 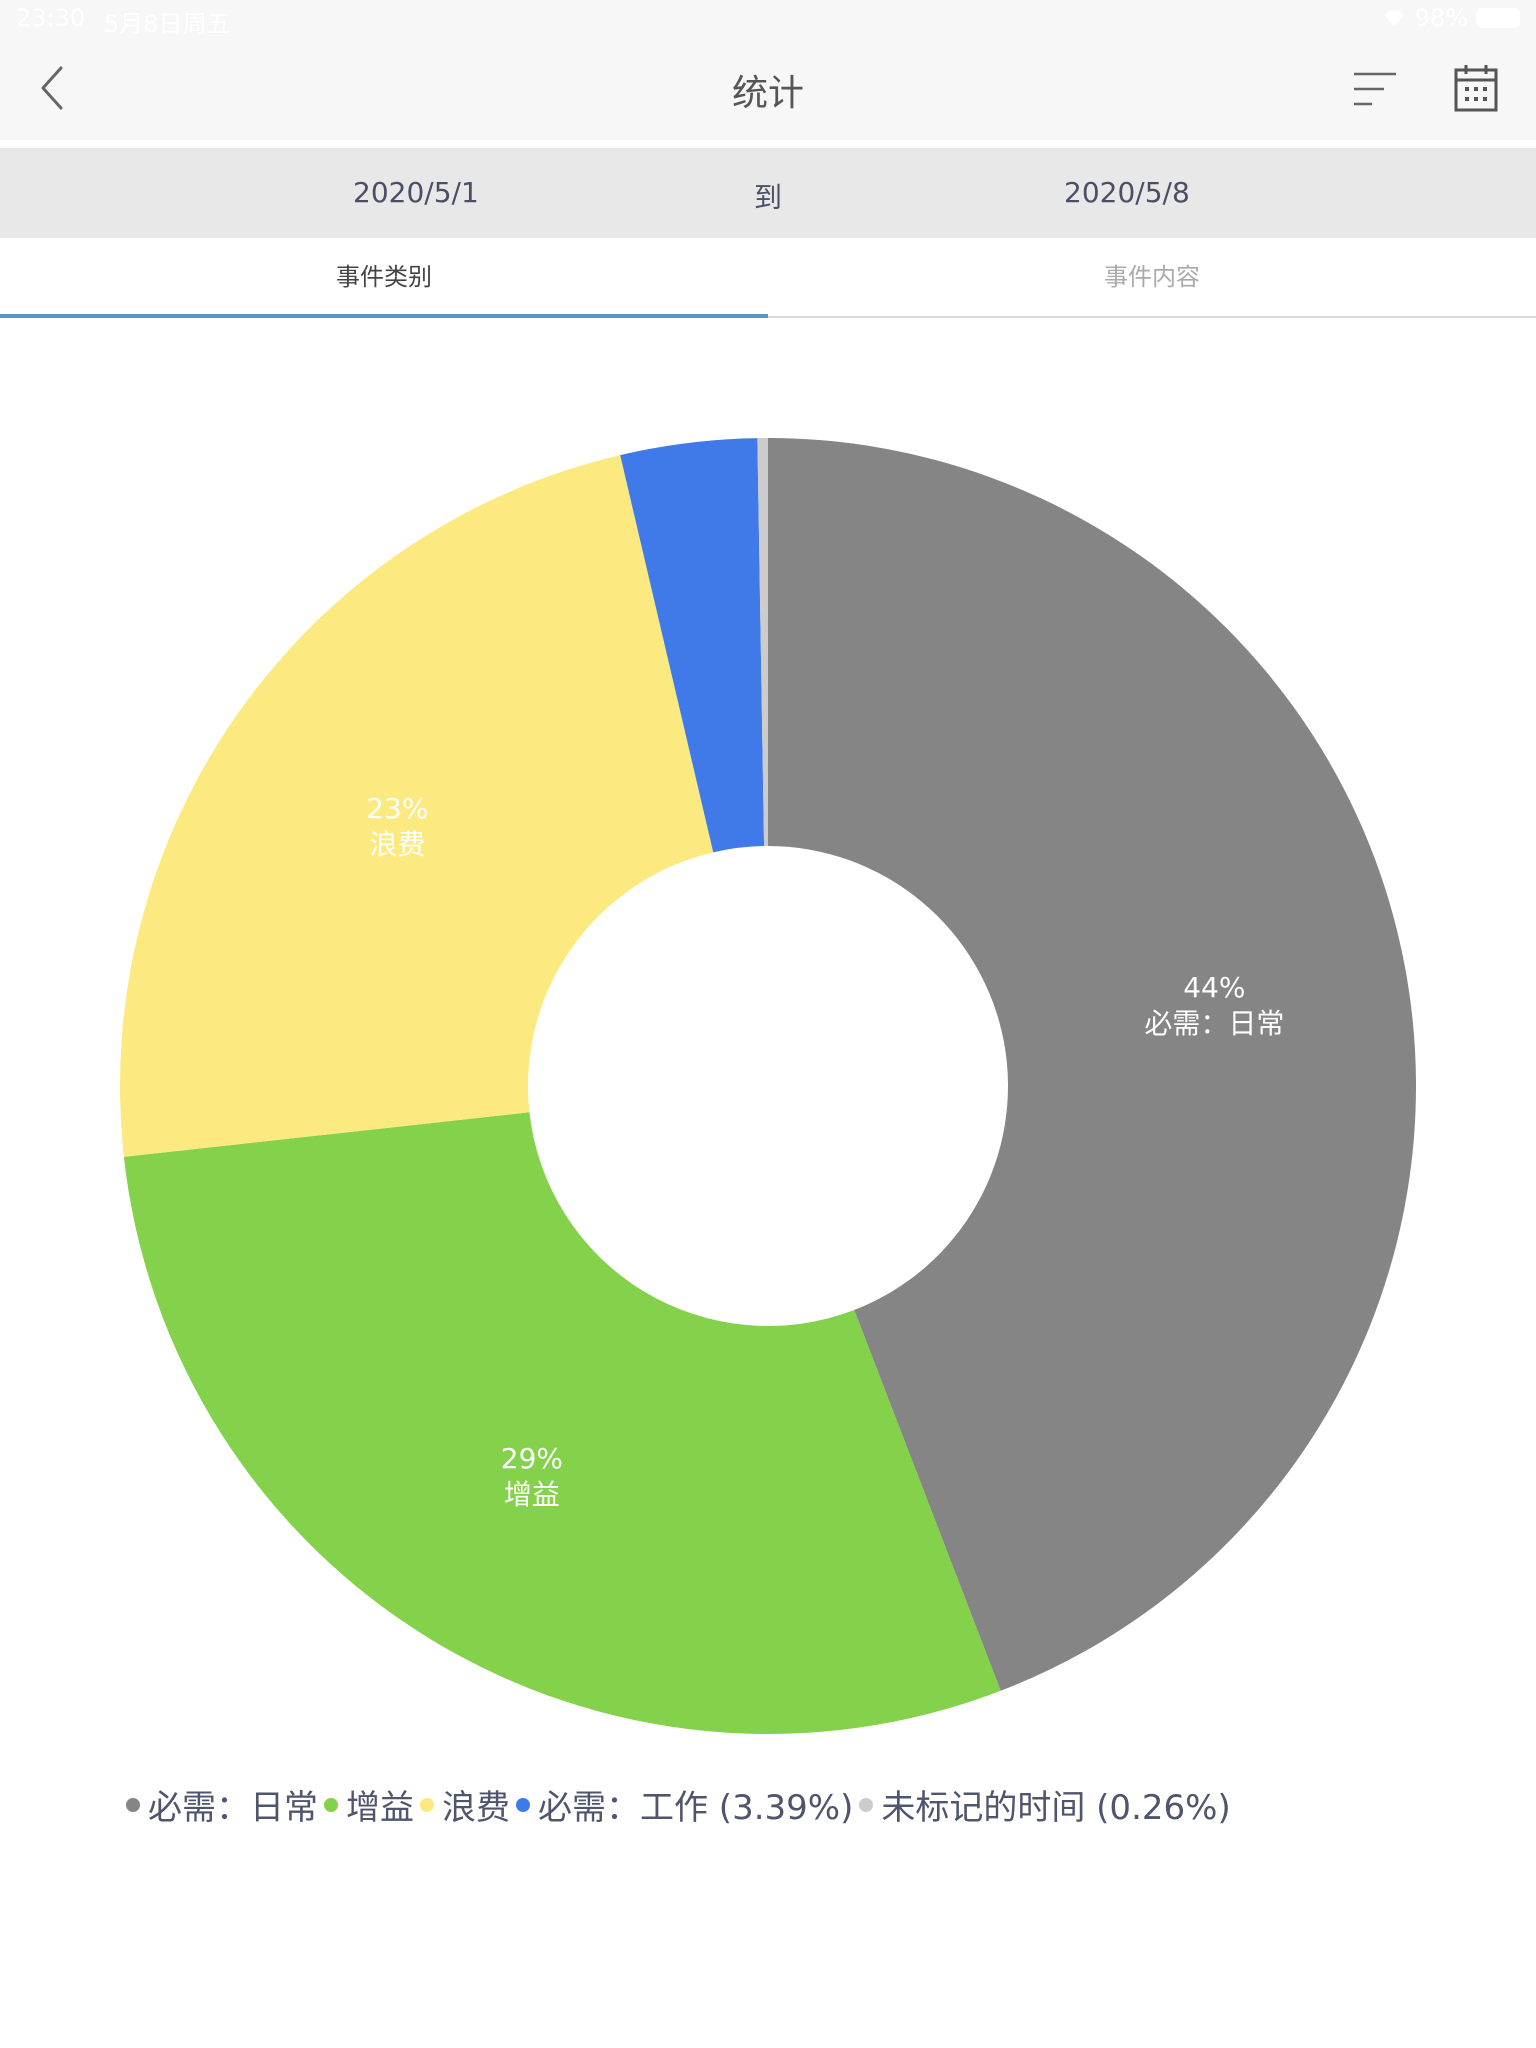 I want to click on legend-item: 必需：工作 (3.39%), so click(x=684, y=1804).